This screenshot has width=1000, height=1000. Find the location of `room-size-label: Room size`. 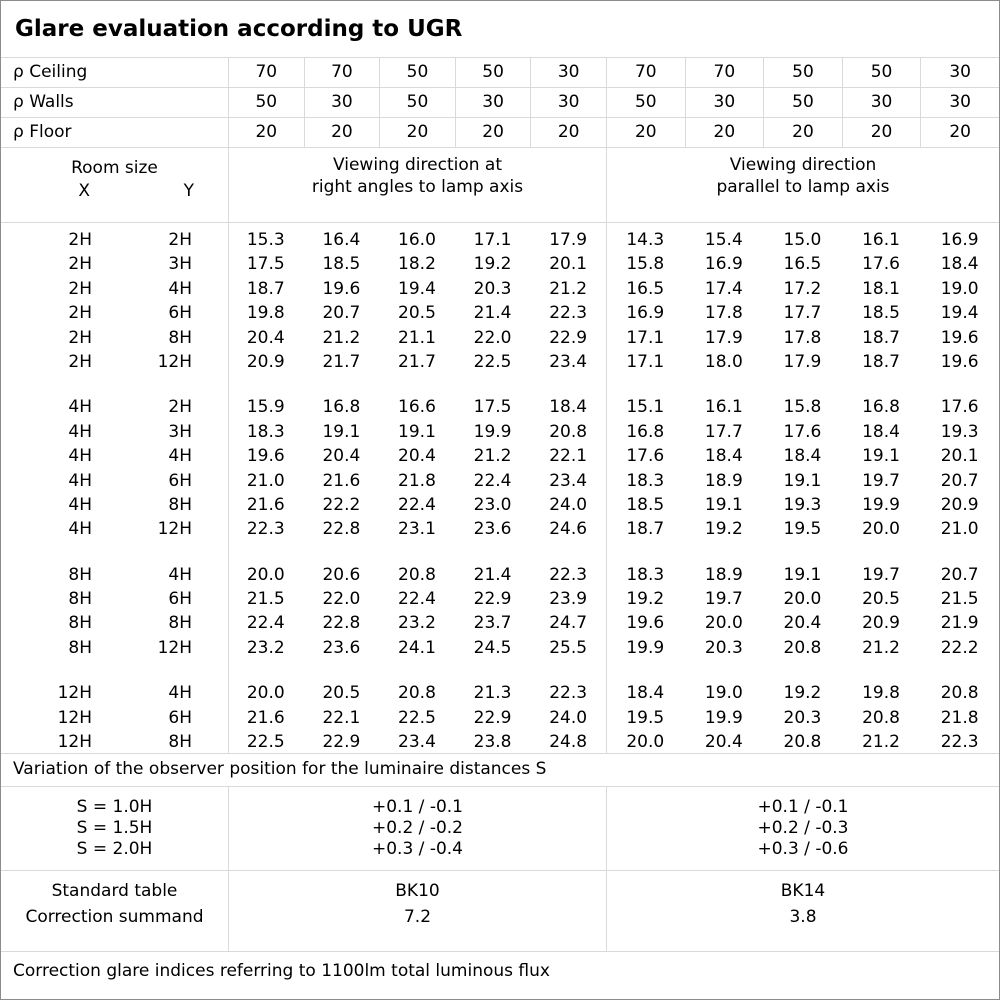

room-size-label: Room size is located at coordinates (114, 168).